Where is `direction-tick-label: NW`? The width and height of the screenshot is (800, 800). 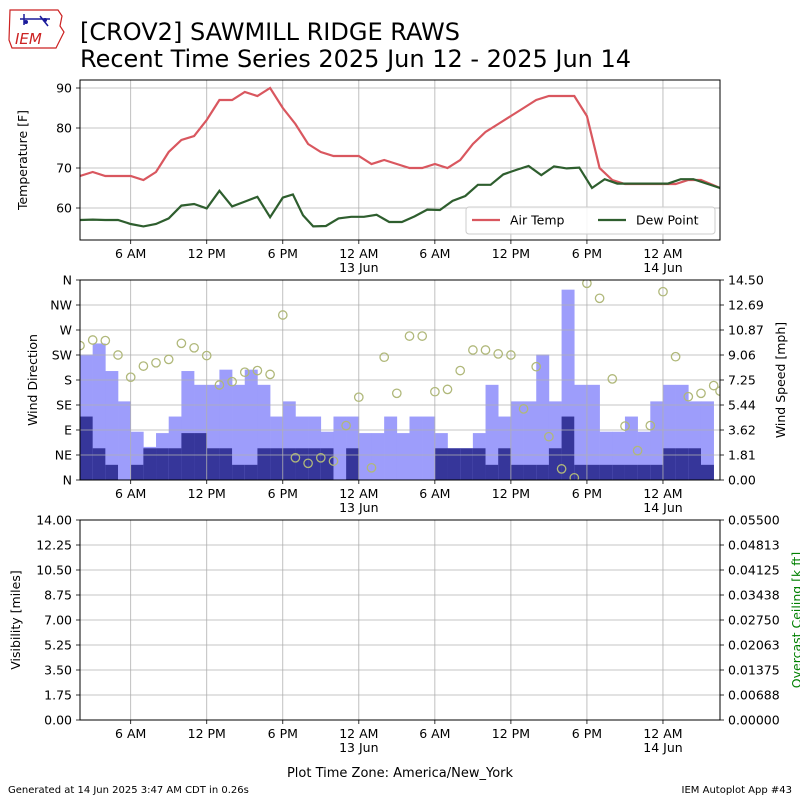 direction-tick-label: NW is located at coordinates (61, 305).